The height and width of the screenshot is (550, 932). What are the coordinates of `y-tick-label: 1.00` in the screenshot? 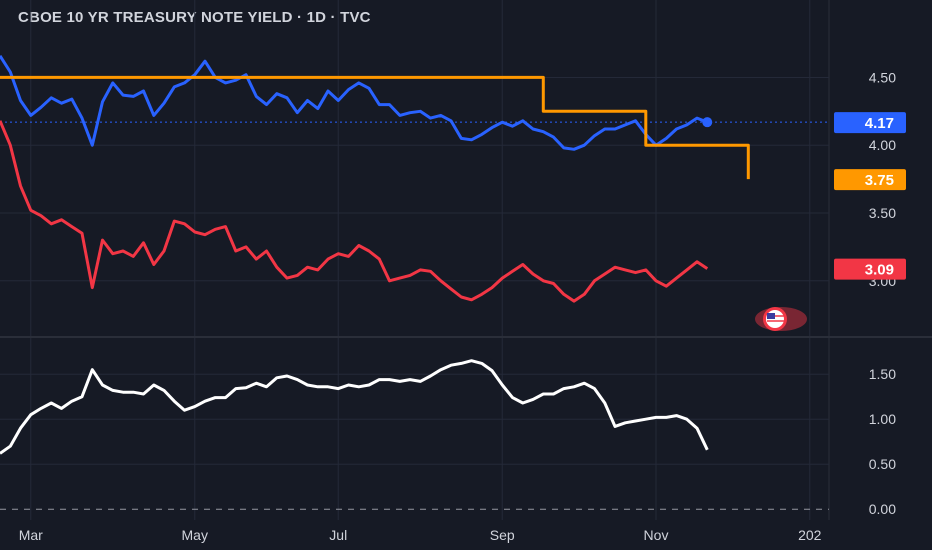 It's located at (882, 419).